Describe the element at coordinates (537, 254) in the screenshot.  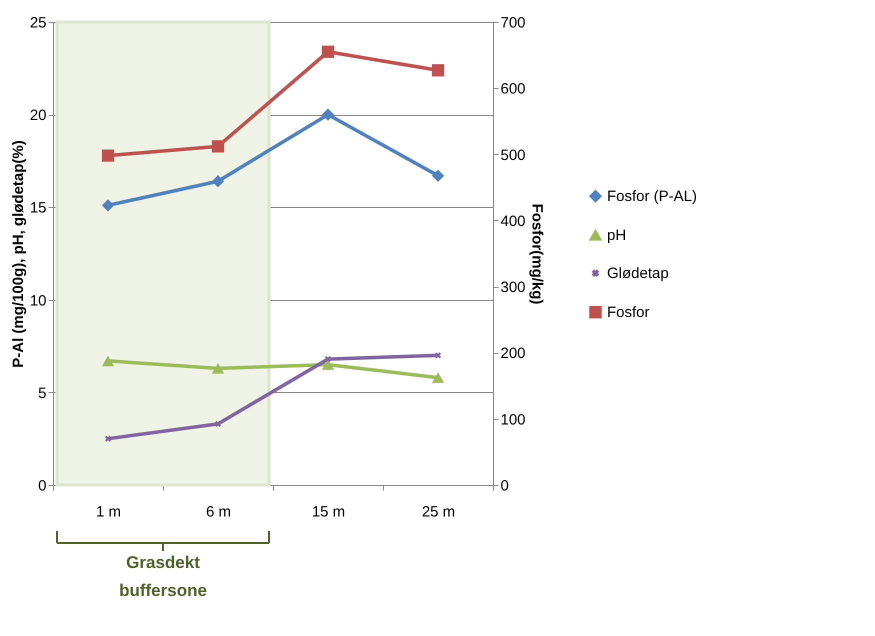
I see `y2-axis-title: Fosfor(mg/kg)` at that location.